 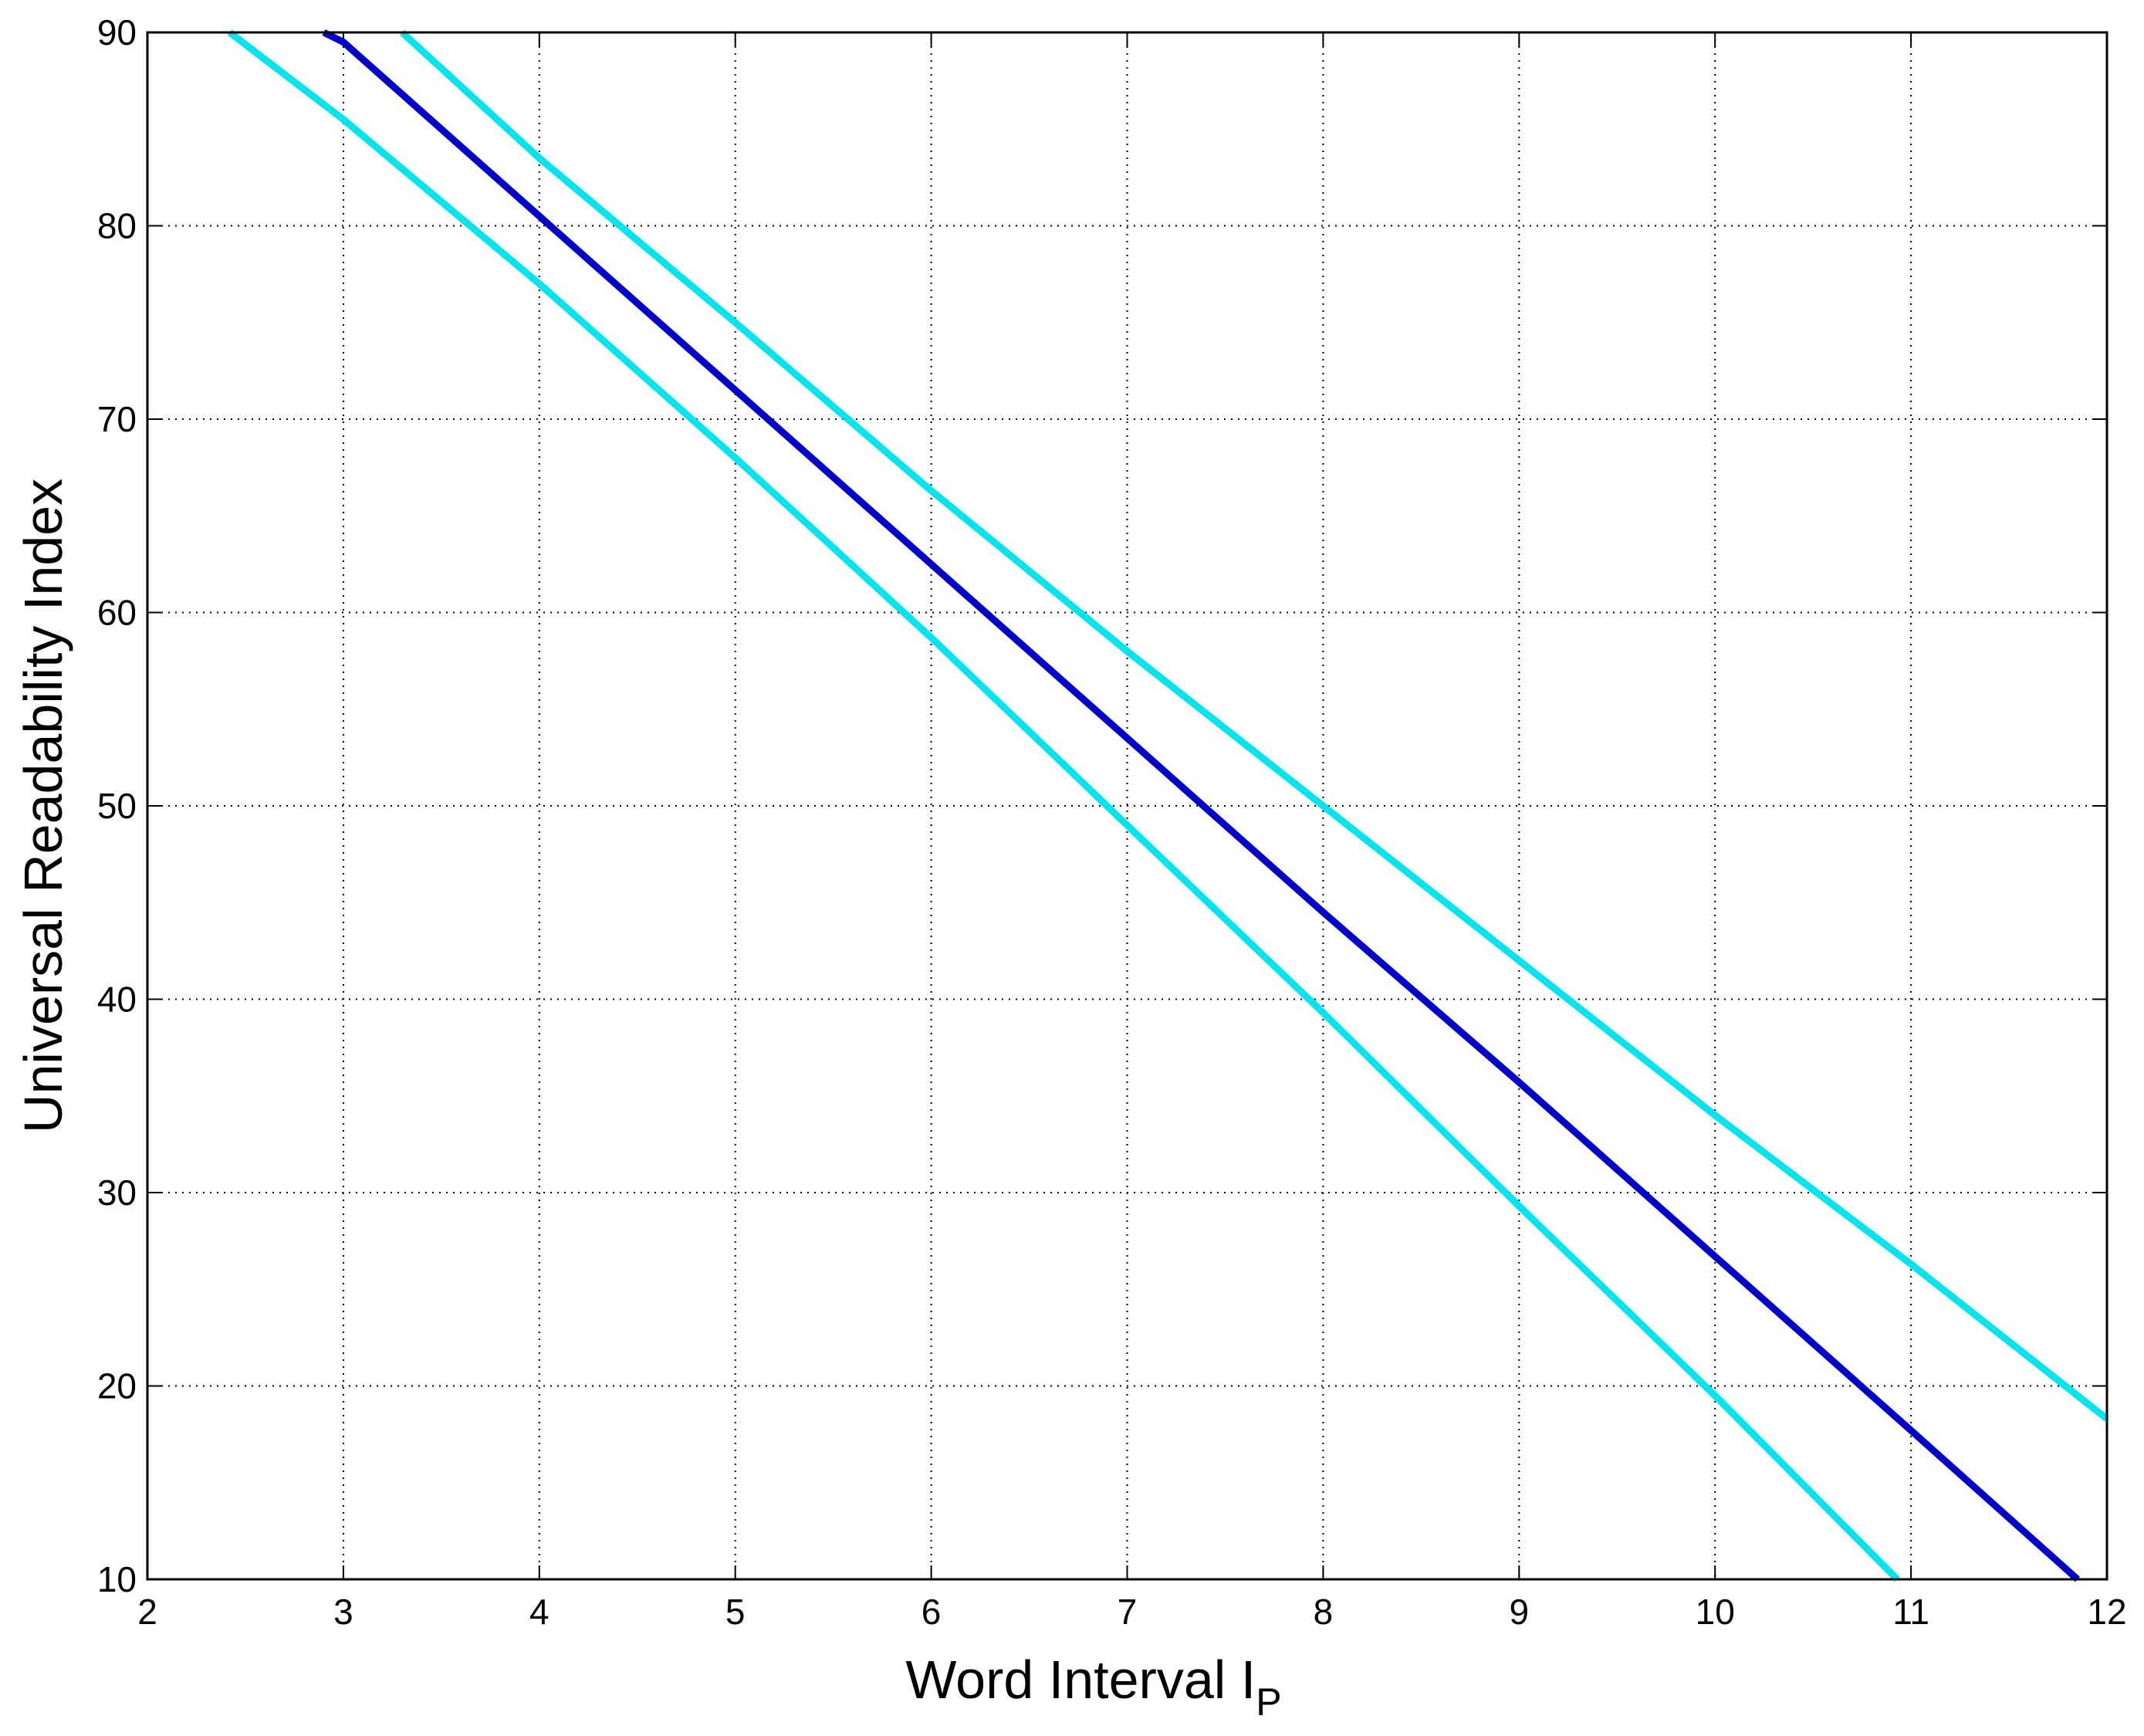 I want to click on x-tick-label: 2, so click(x=147, y=1612).